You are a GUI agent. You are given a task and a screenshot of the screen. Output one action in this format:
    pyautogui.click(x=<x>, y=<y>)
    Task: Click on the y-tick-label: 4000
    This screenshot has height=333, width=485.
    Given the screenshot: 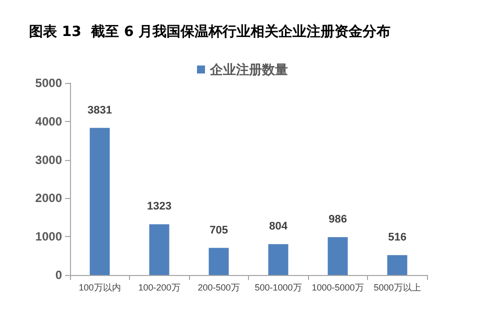 What is the action you would take?
    pyautogui.click(x=48, y=121)
    